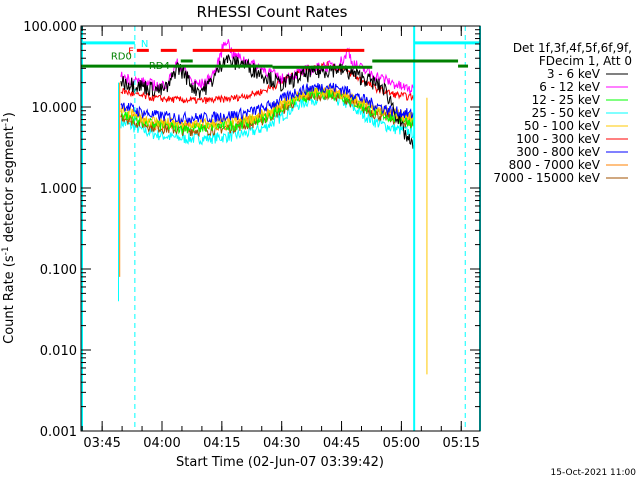 This screenshot has width=640, height=480. I want to click on y-axis-label-part: Count Rate (s, so click(9, 299).